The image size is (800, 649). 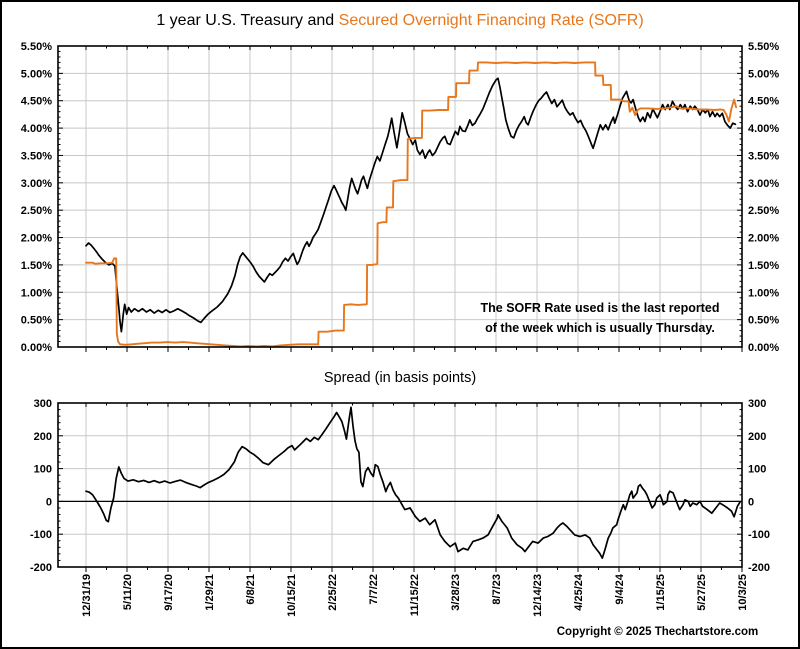 I want to click on ytick-label-right: 4.00%, so click(x=763, y=129).